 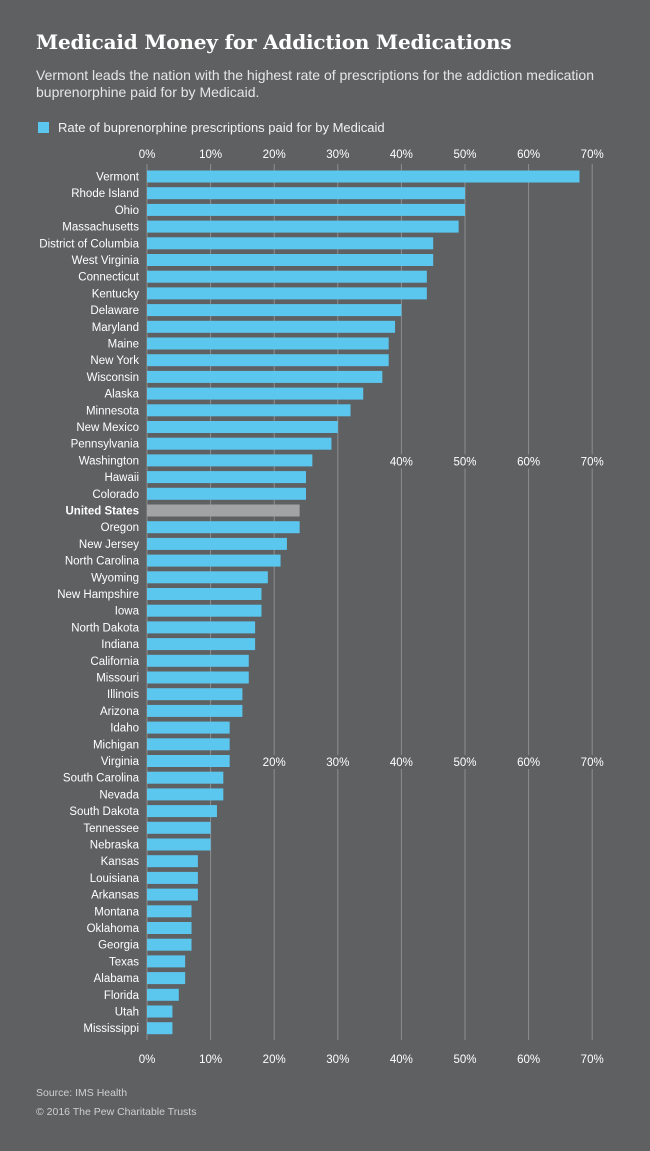 I want to click on category-label: Colorado, so click(x=115, y=495).